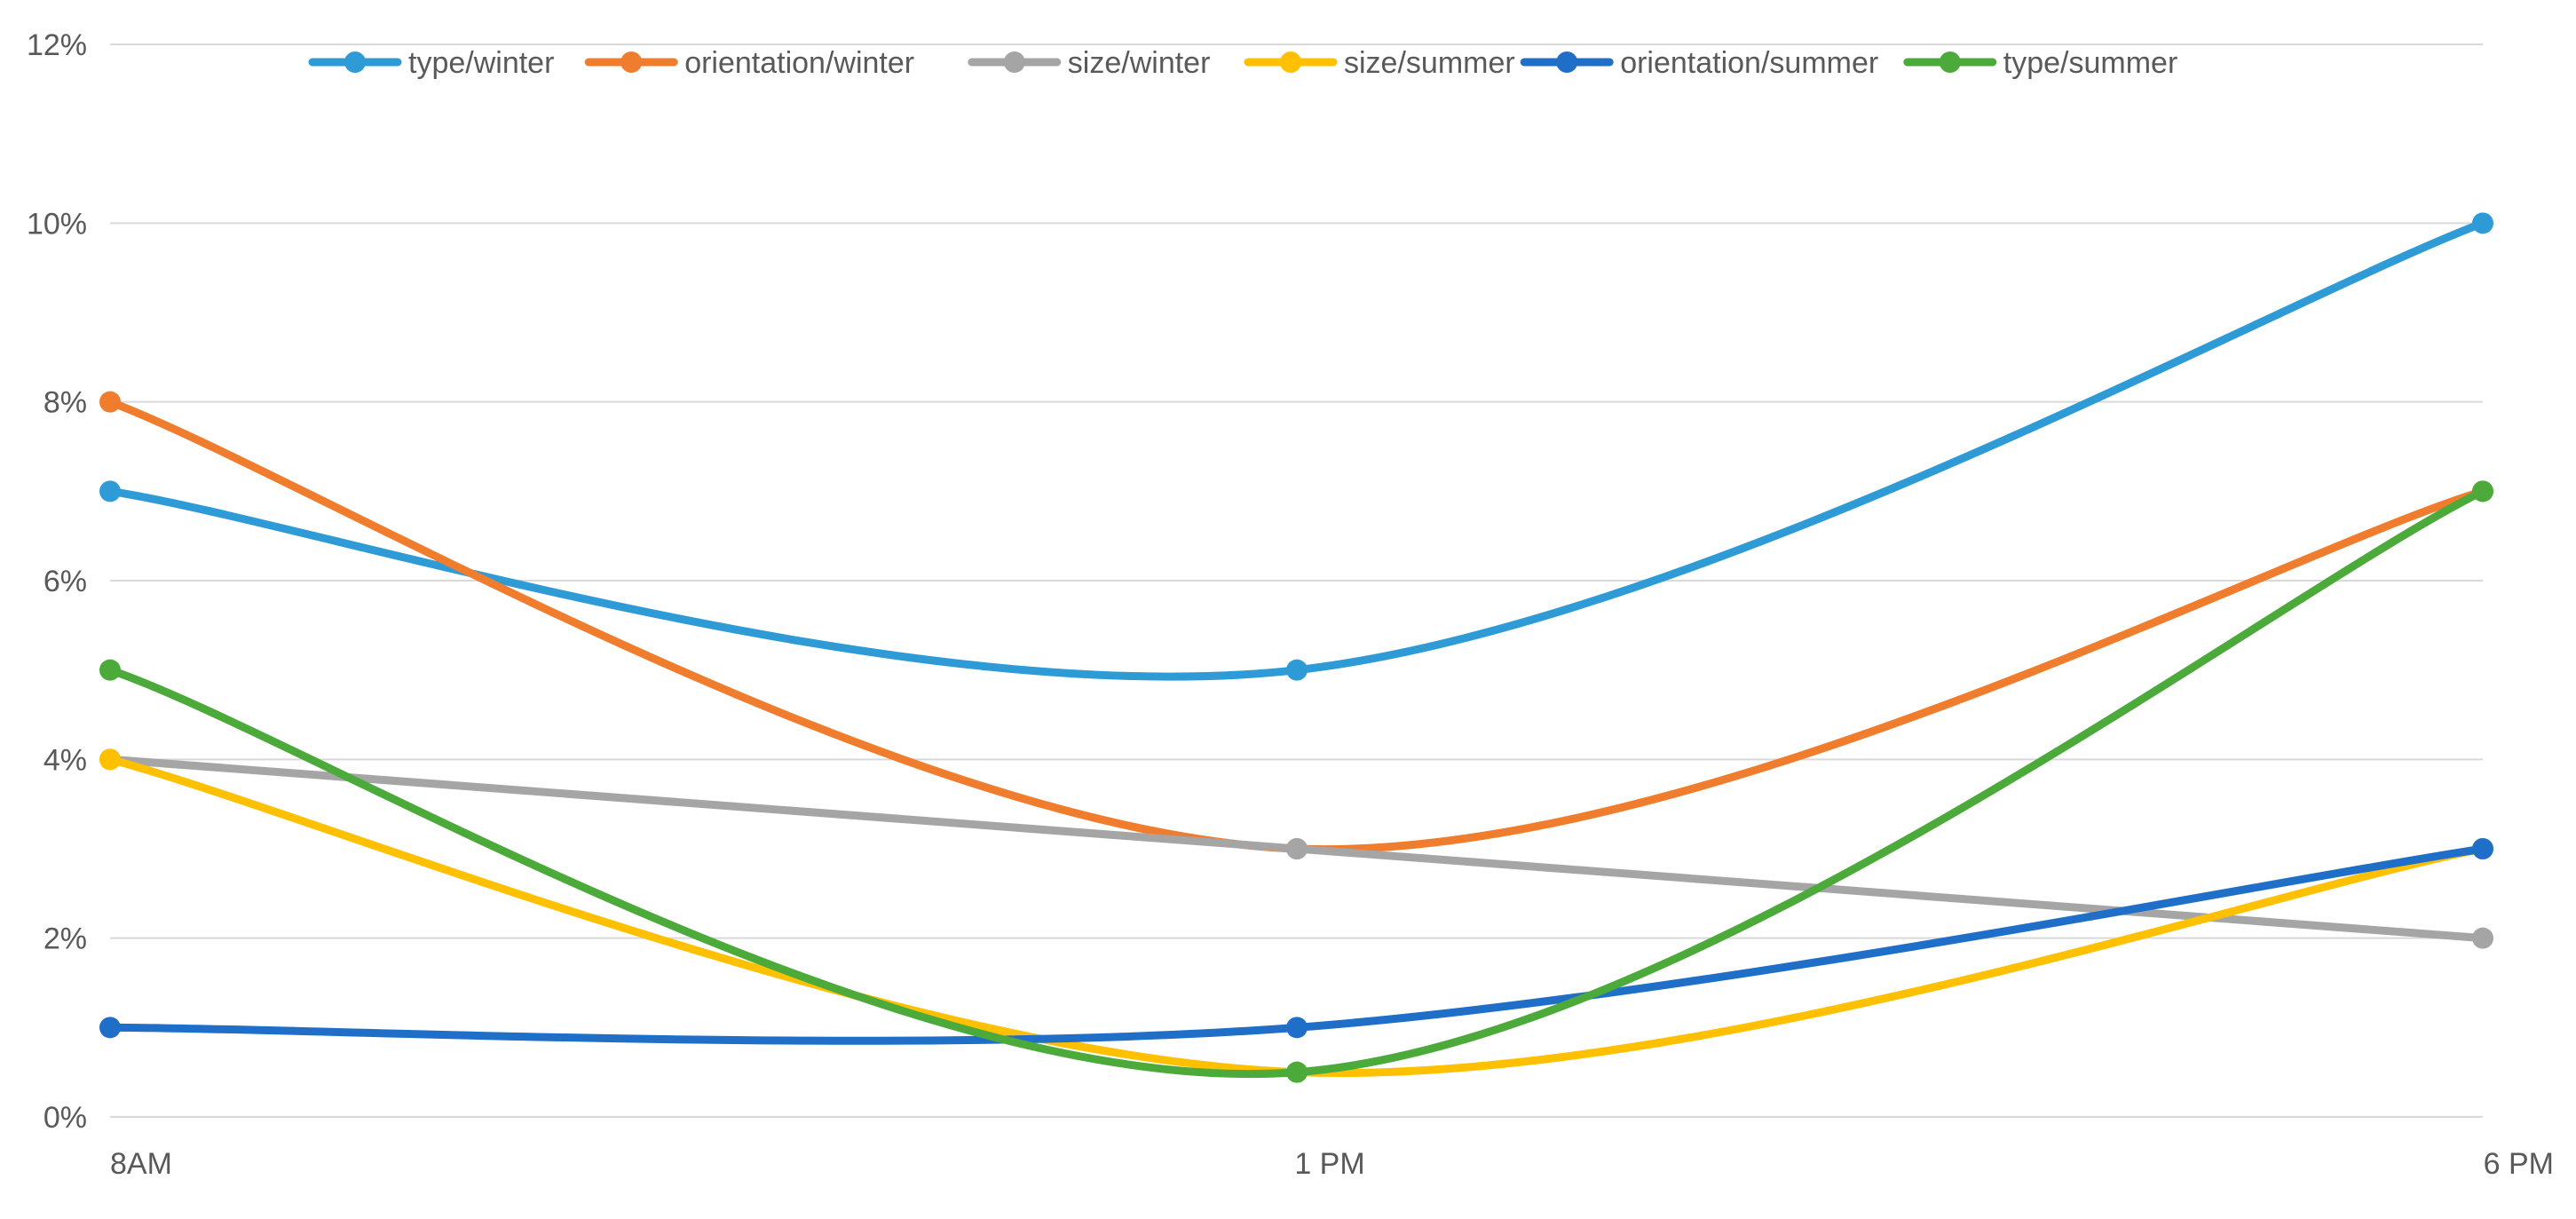 The width and height of the screenshot is (2576, 1219). Describe the element at coordinates (141, 1164) in the screenshot. I see `x-tick-label: 8AM` at that location.